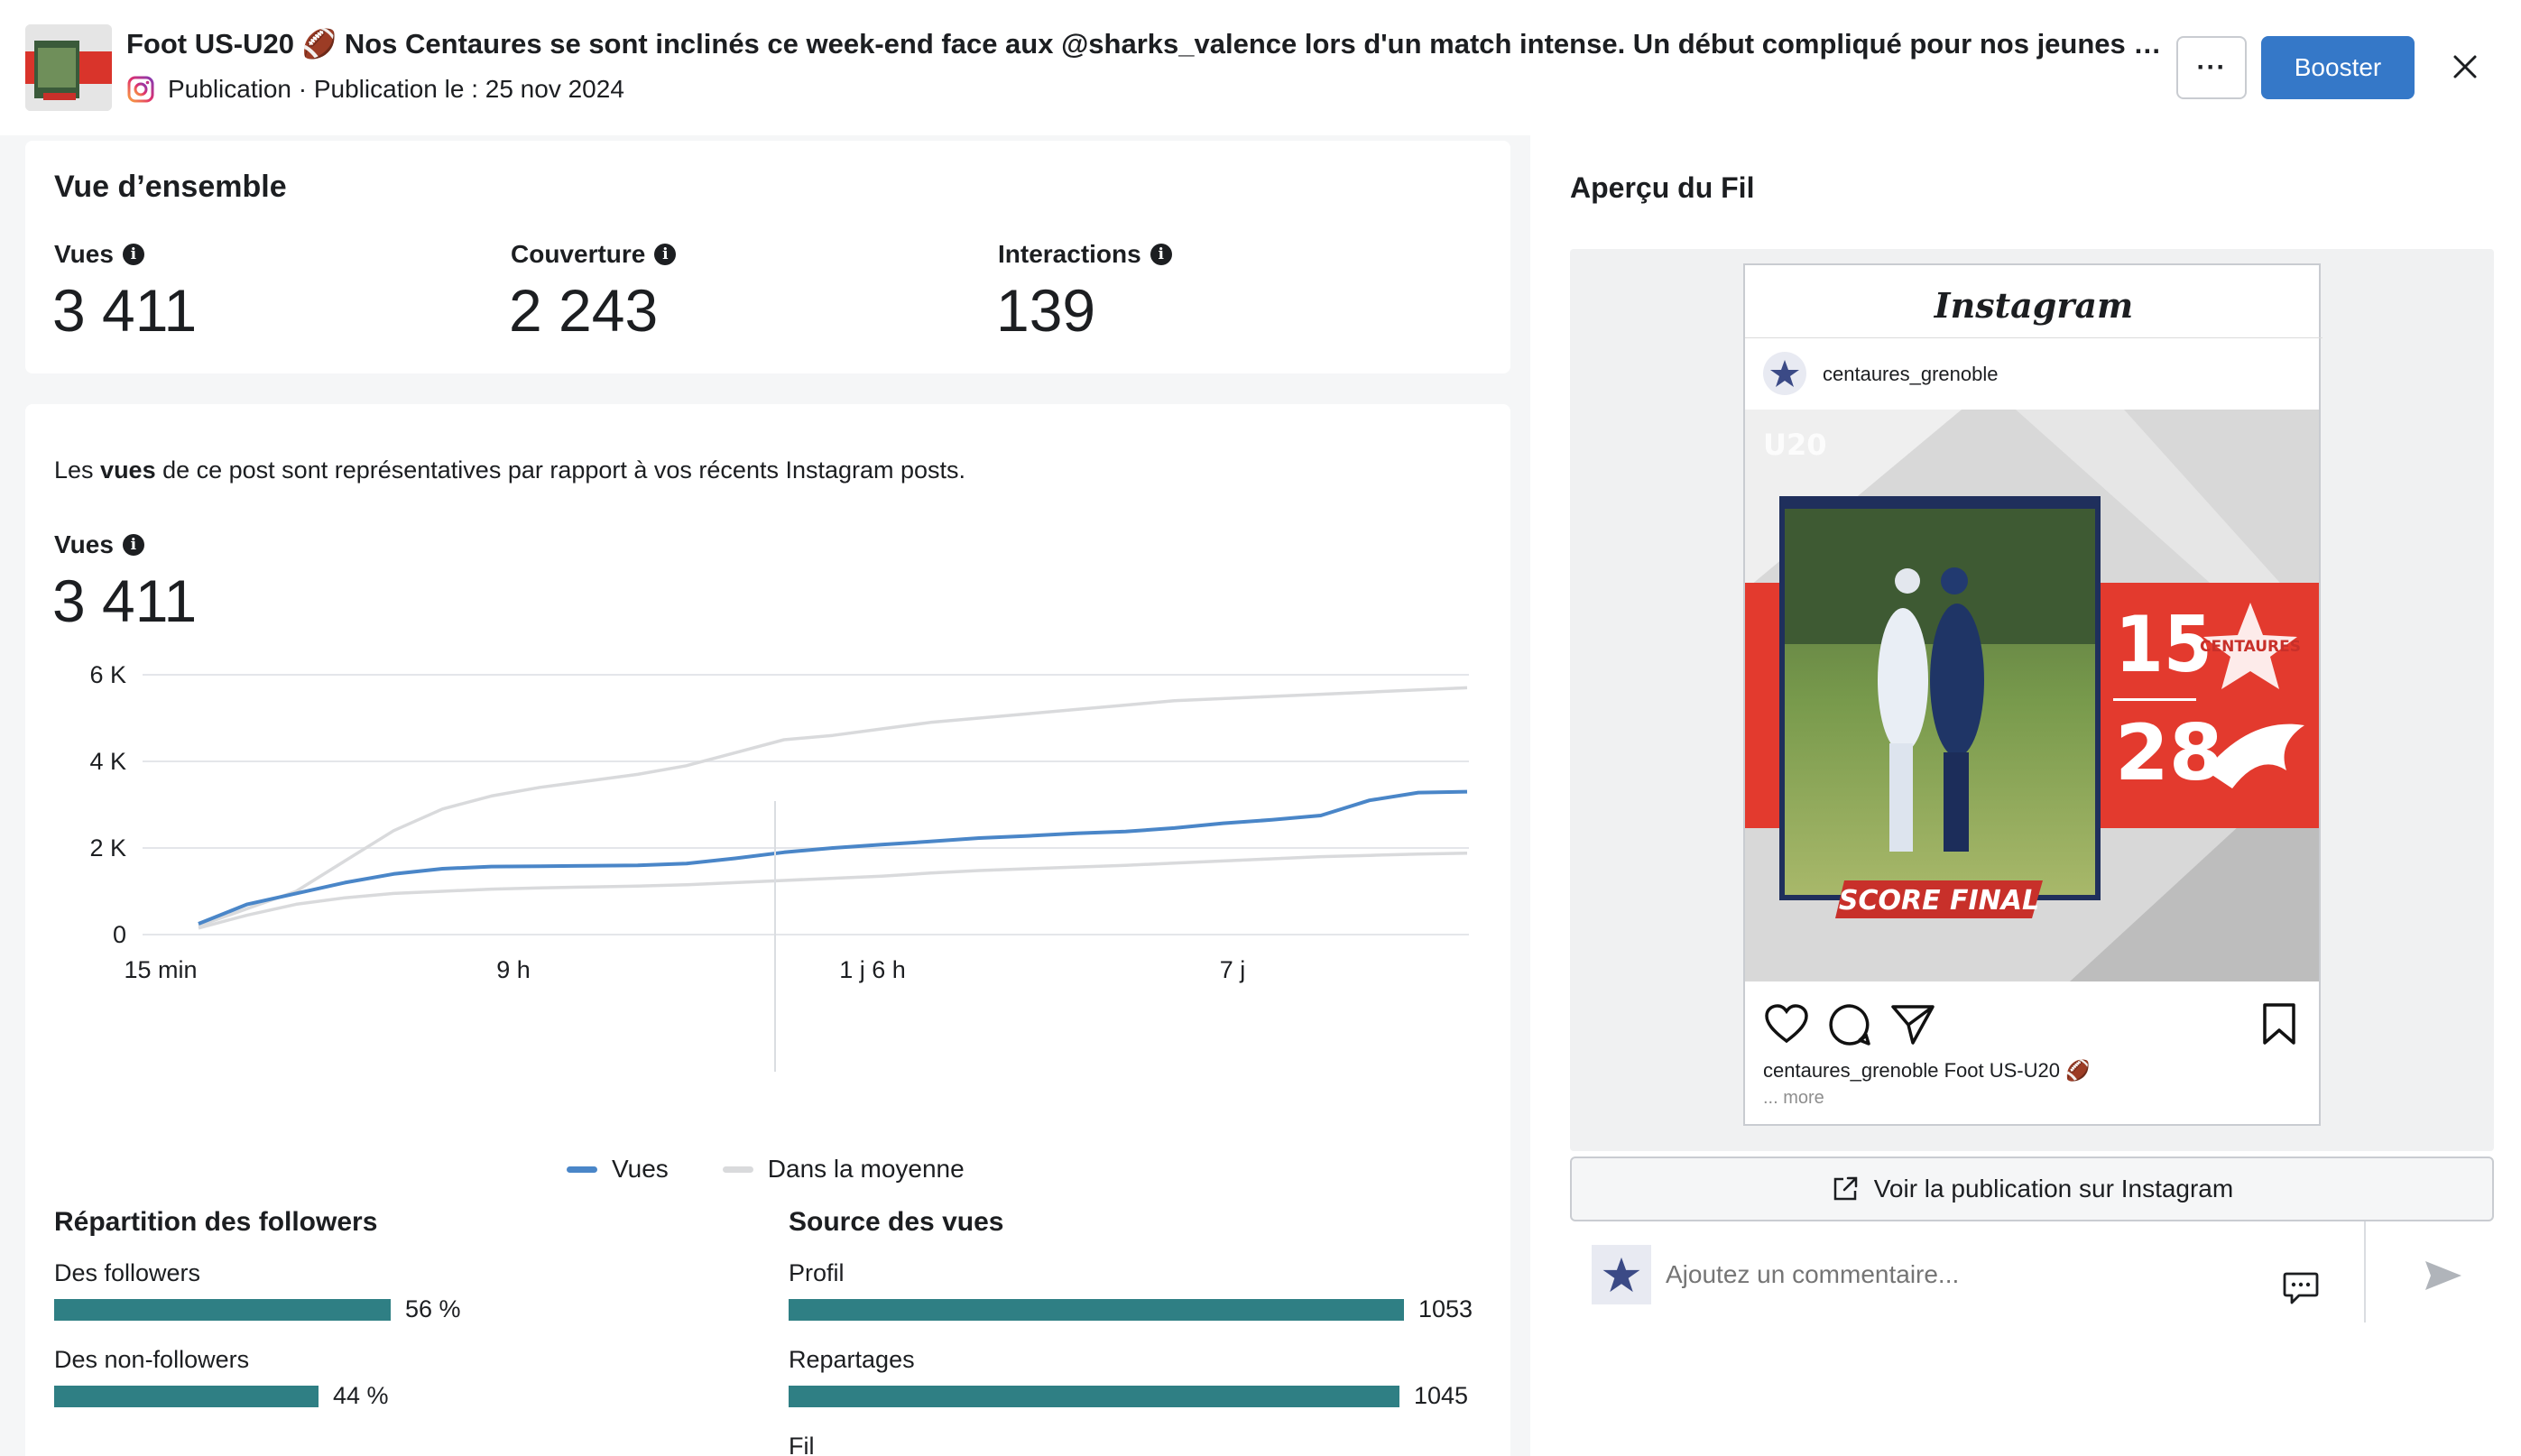  I want to click on send-icon, so click(2443, 1275).